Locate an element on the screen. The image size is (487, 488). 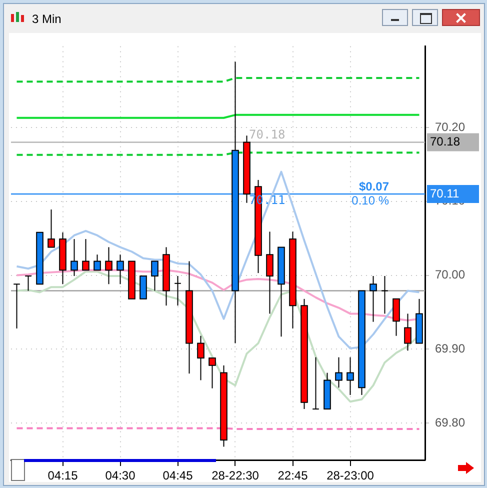
chart-title: 3 Min is located at coordinates (47, 19).